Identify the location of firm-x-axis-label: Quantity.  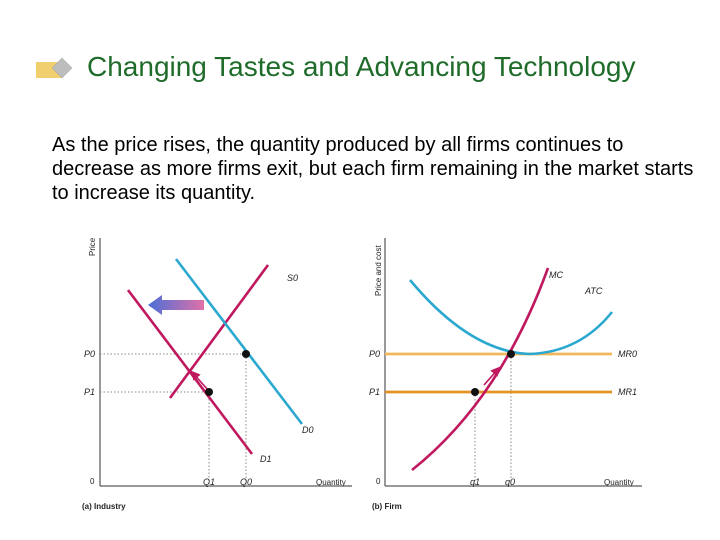
(619, 482).